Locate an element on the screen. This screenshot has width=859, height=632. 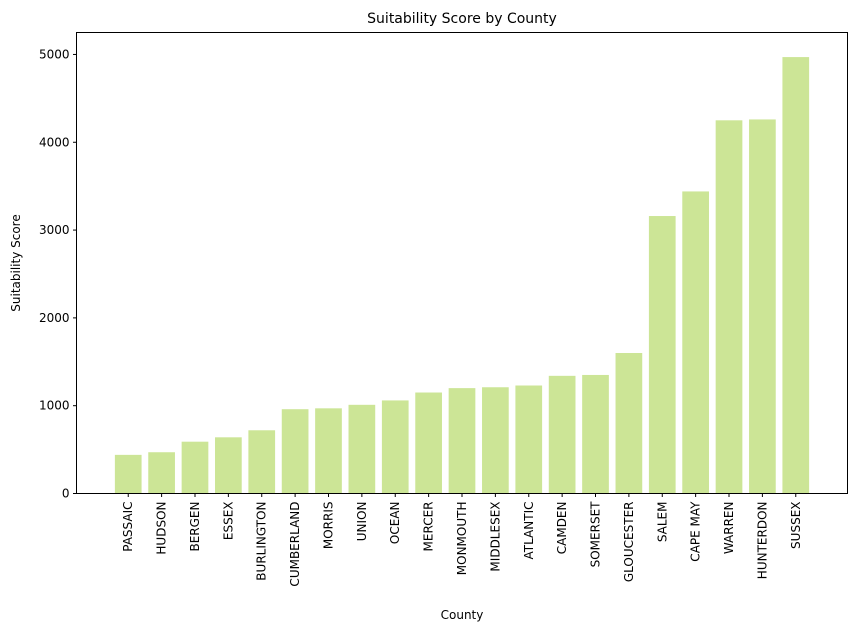
bar-gloucester is located at coordinates (629, 423).